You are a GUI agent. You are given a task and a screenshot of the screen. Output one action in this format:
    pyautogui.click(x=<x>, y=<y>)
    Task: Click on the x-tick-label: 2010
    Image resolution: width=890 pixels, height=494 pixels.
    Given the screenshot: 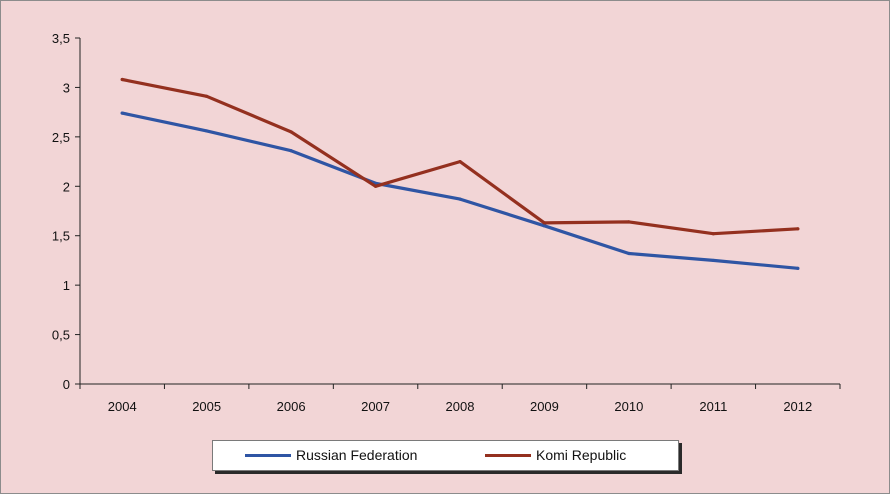 What is the action you would take?
    pyautogui.click(x=628, y=406)
    